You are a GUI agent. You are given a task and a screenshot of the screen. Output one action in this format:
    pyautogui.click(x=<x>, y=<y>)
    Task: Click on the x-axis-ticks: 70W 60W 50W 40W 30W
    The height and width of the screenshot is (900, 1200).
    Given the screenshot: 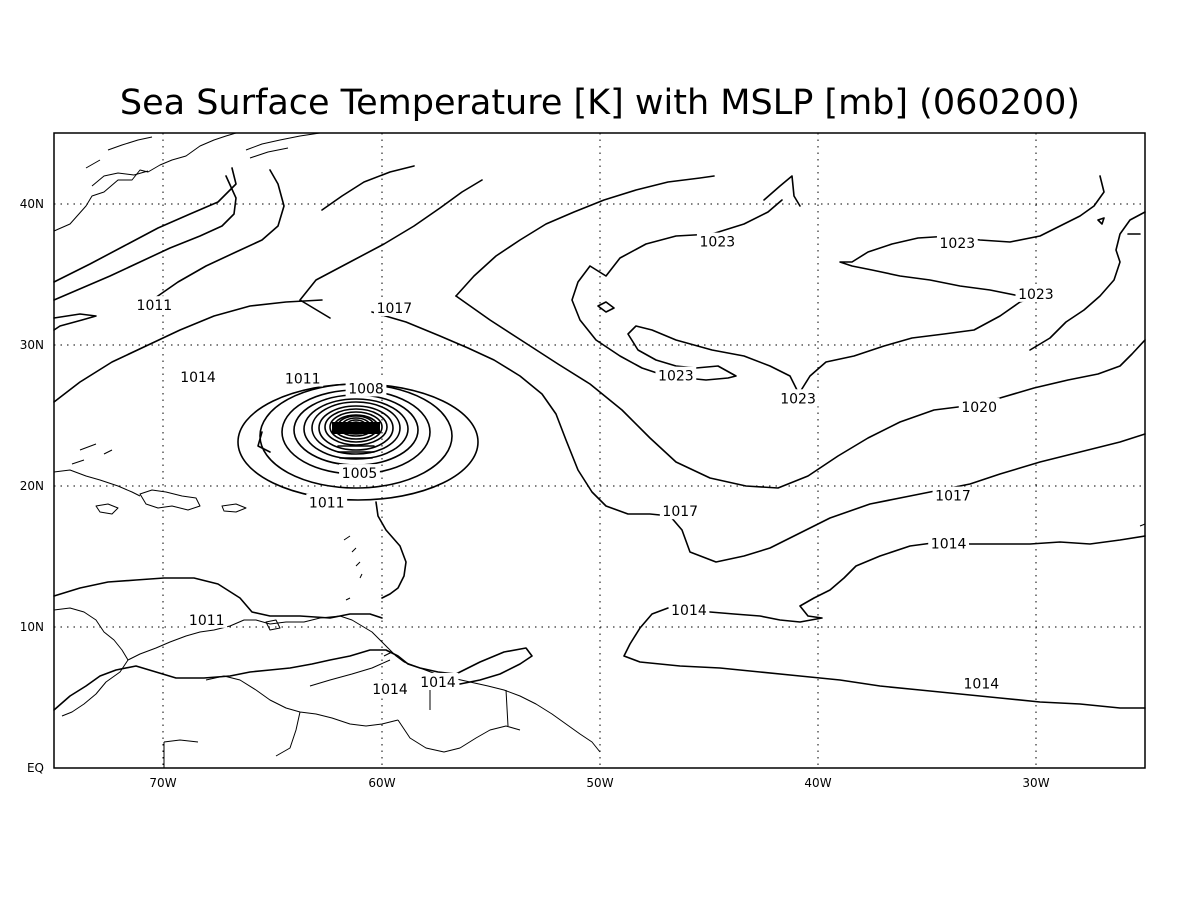 What is the action you would take?
    pyautogui.click(x=599, y=783)
    